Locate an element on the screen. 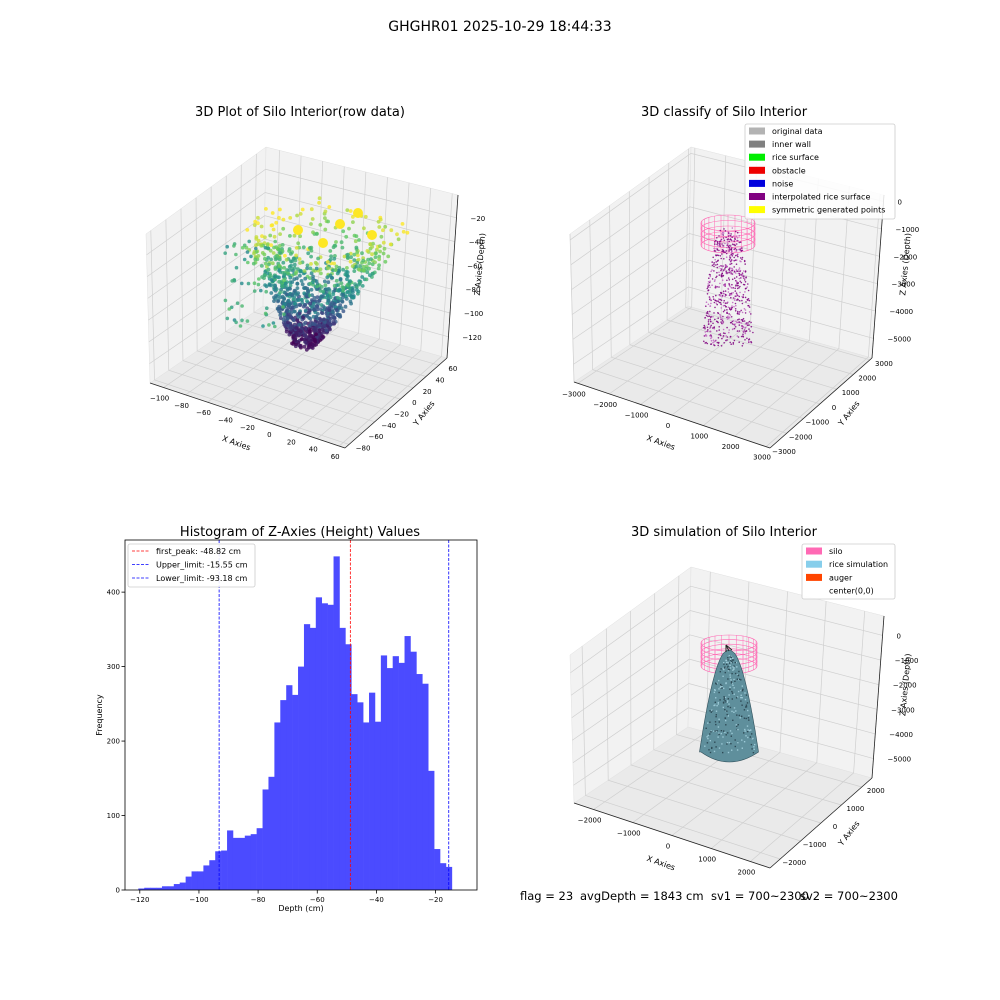 Image resolution: width=1000 pixels, height=1000 pixels. z-tick-label: −1000 is located at coordinates (907, 661).